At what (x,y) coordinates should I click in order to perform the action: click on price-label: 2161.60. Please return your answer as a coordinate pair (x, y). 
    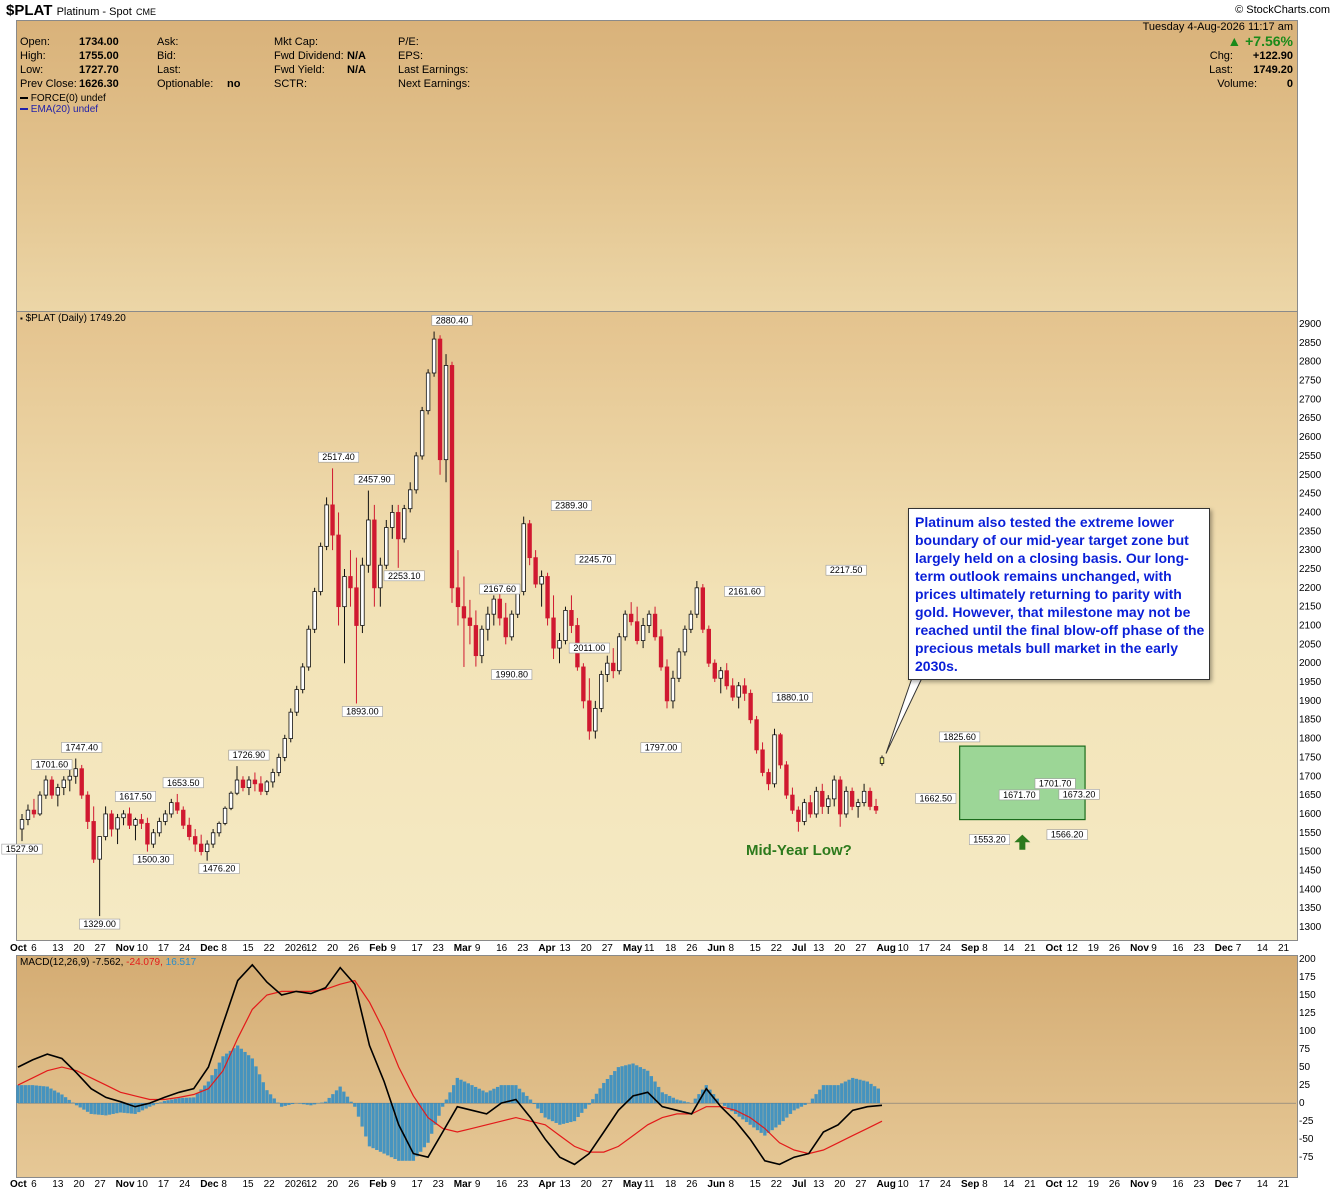
    Looking at the image, I should click on (744, 591).